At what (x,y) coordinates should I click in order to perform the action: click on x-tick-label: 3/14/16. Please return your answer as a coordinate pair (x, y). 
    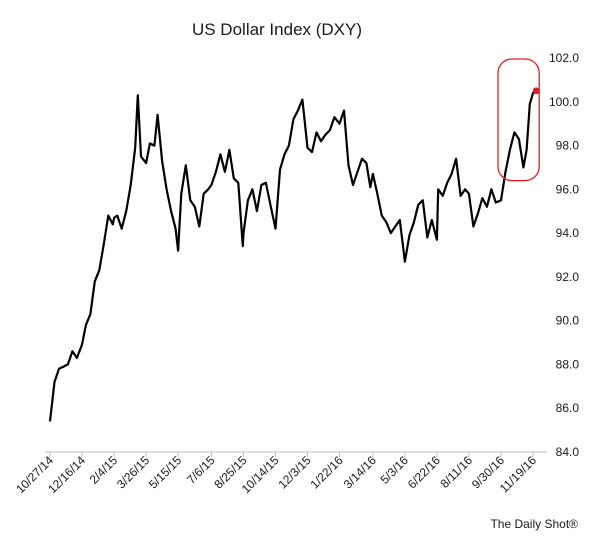
    Looking at the image, I should click on (360, 472).